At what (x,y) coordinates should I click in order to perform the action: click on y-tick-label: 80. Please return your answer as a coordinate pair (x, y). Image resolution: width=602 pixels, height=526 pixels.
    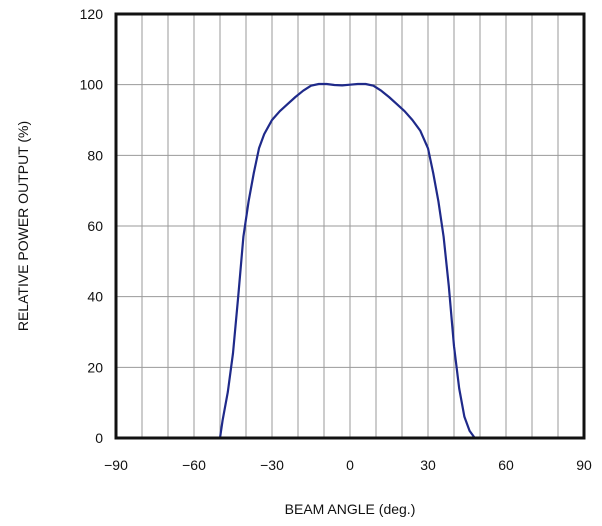
    Looking at the image, I should click on (95, 155).